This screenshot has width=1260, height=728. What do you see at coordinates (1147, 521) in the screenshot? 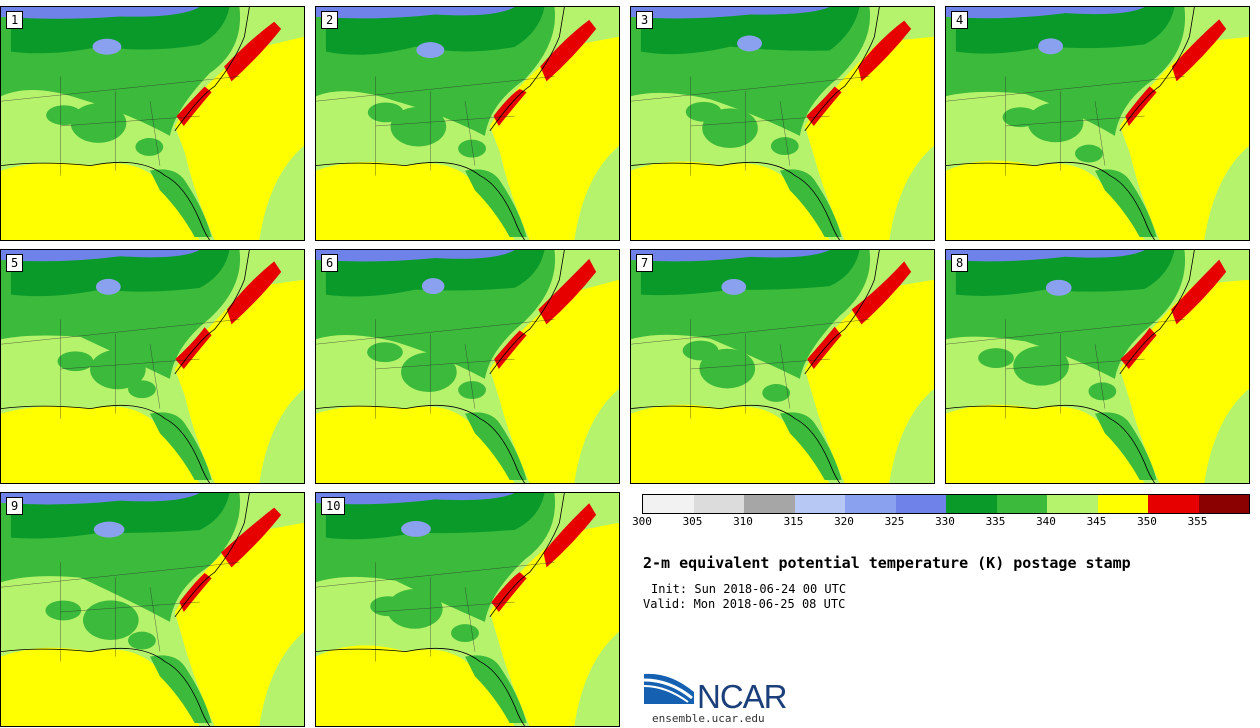
I see `colorbar-tick-label: 350` at bounding box center [1147, 521].